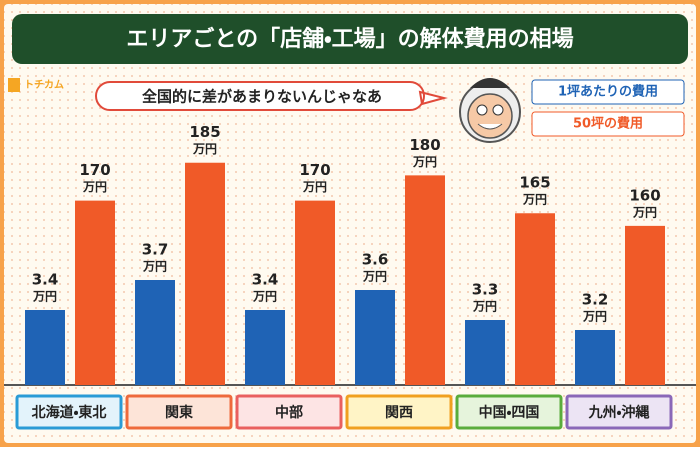 Image resolution: width=700 pixels, height=451 pixels. I want to click on annotation: 全国的に差があまりないんじゃなあ, so click(262, 97).